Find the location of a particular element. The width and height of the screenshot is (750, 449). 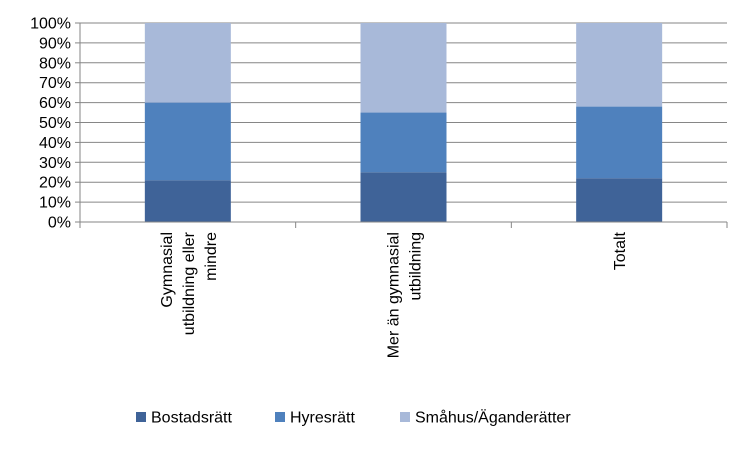

y-tick-label: 40% is located at coordinates (55, 143).